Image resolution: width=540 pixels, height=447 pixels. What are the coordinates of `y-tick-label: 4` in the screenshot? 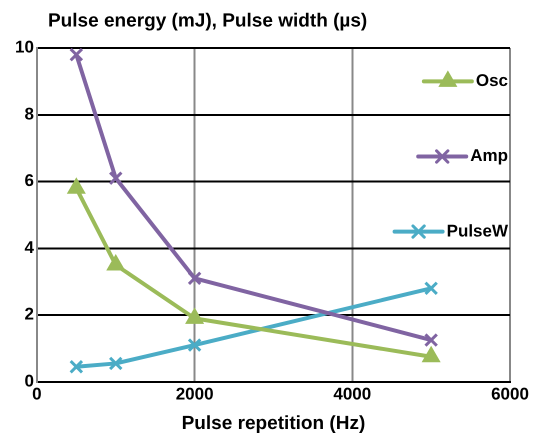 It's located at (29, 247).